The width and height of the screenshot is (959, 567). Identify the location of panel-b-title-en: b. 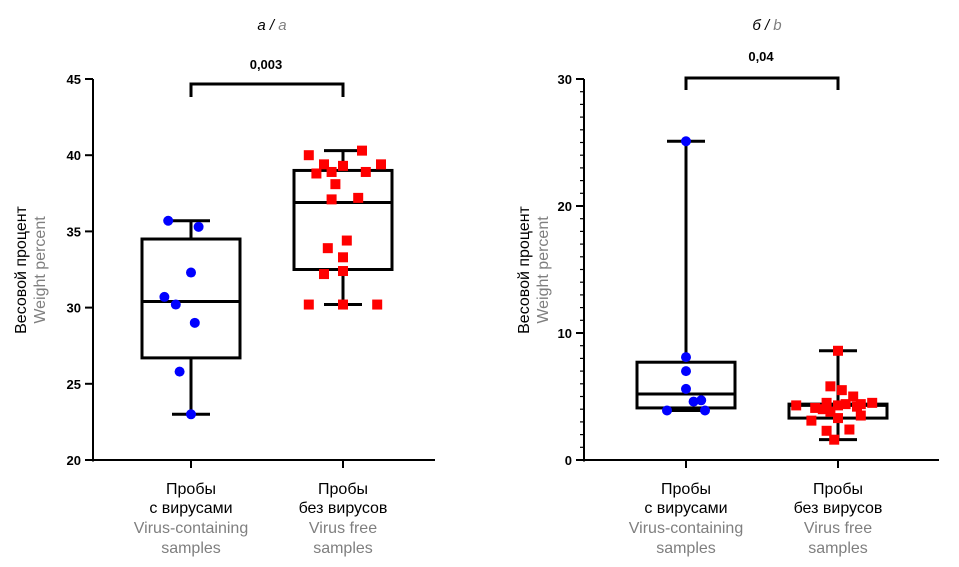
(777, 25).